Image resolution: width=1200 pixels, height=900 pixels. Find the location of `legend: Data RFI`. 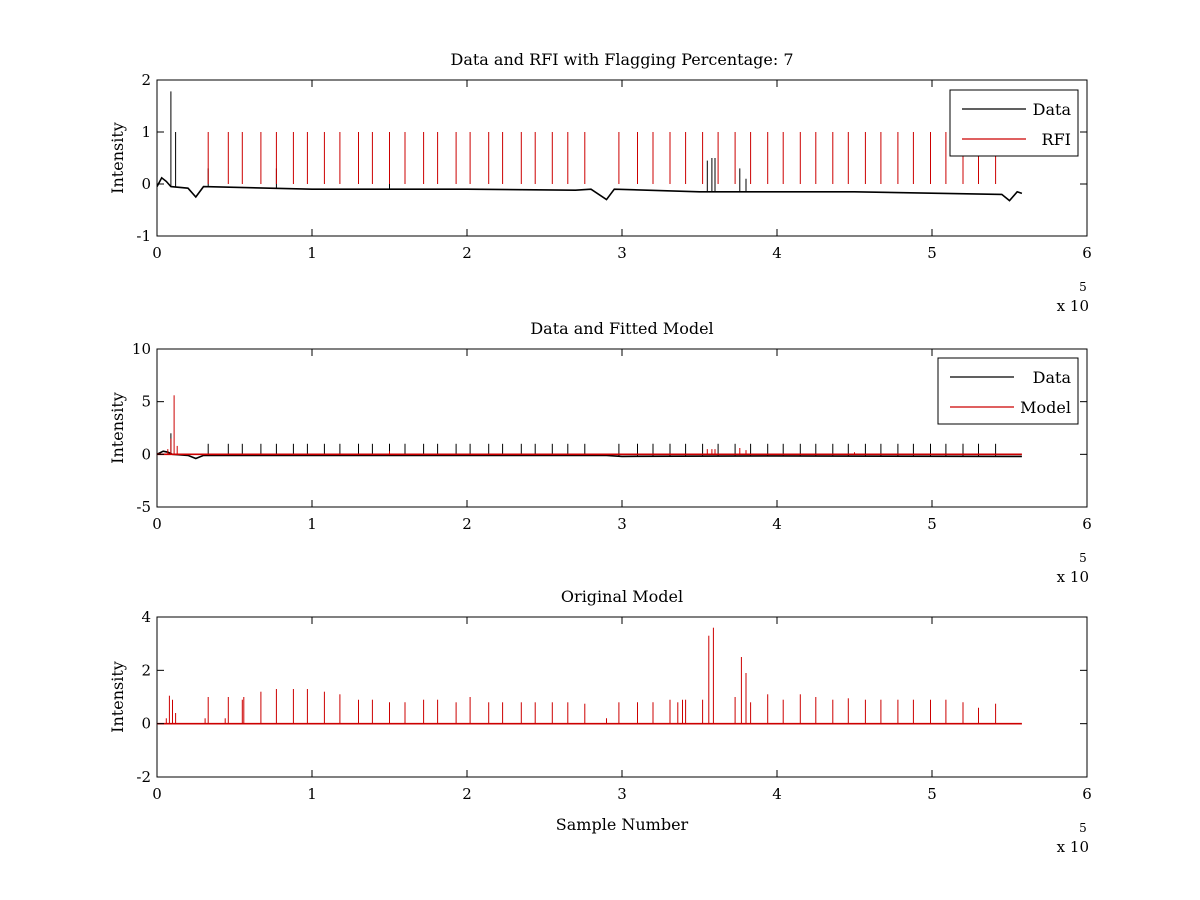

legend: Data RFI is located at coordinates (1014, 123).